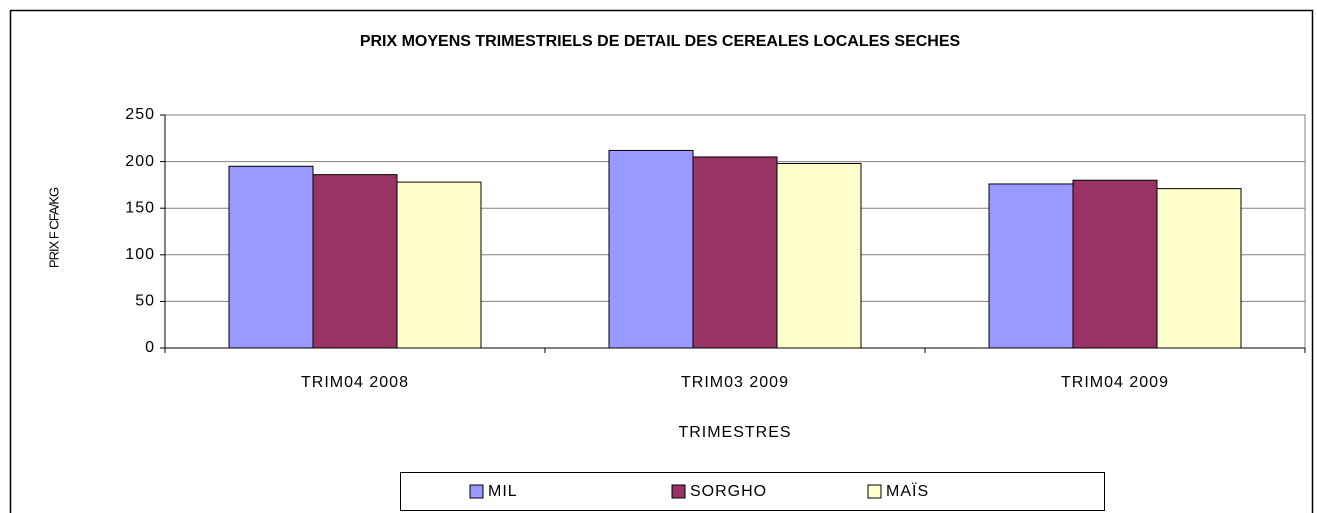  I want to click on y-tick-label: 150, so click(140, 207).